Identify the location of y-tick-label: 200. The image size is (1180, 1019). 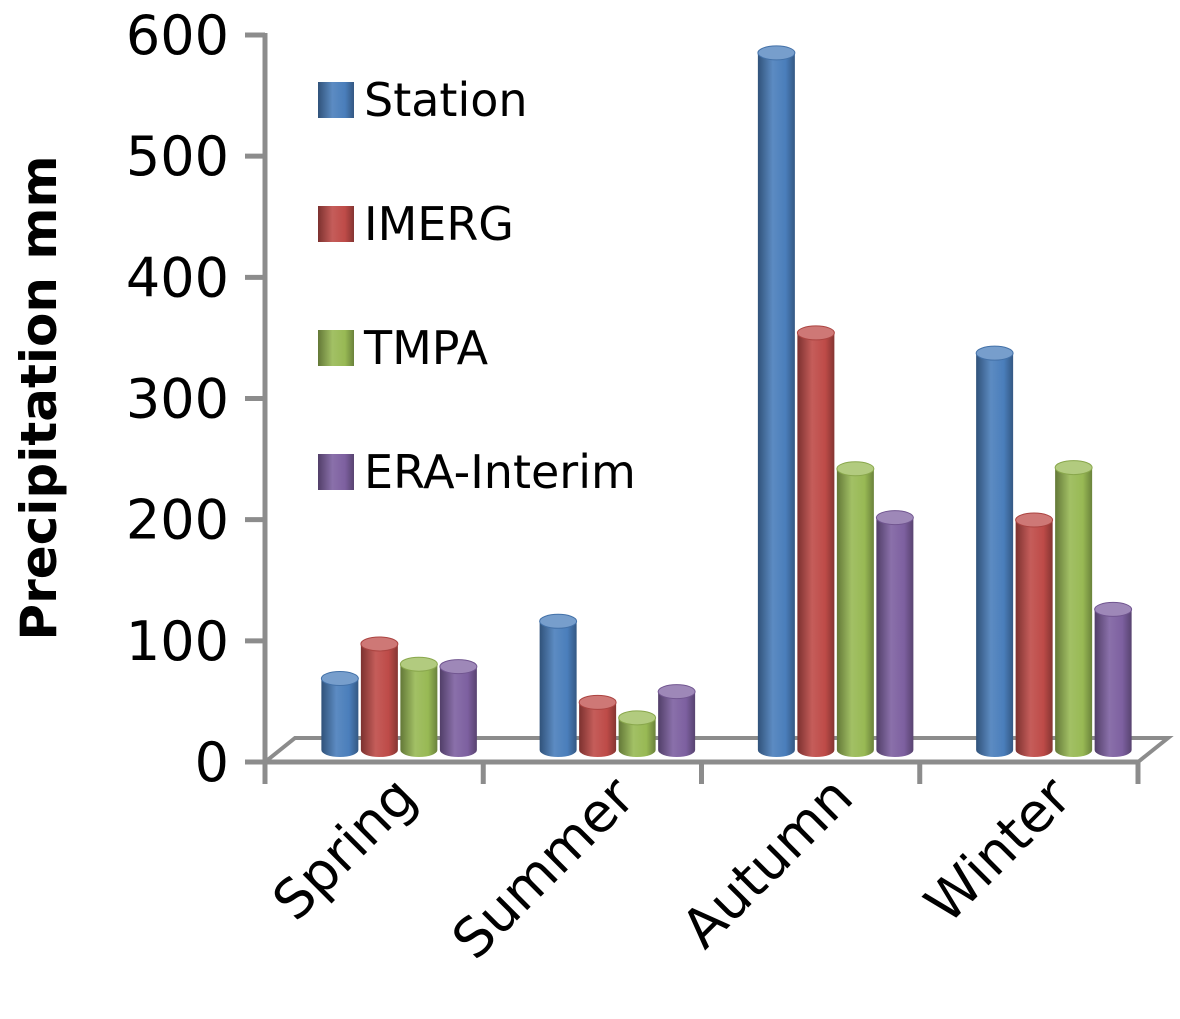
(177, 520).